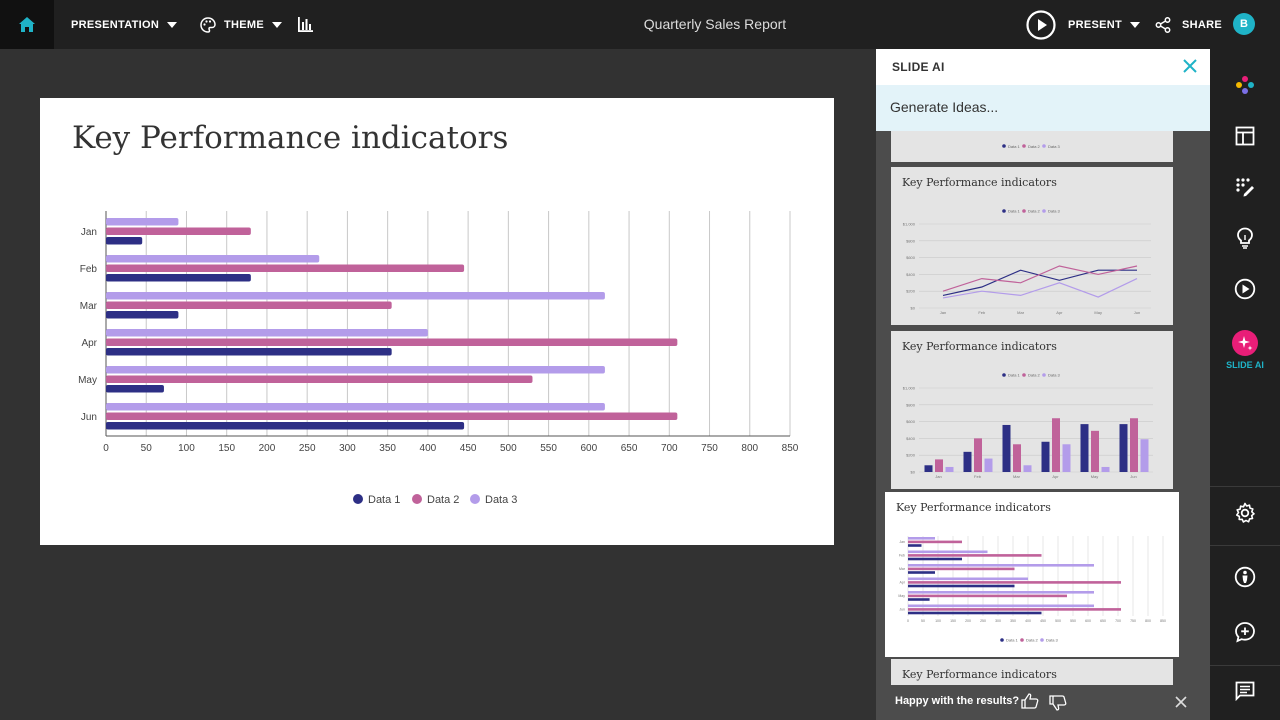  I want to click on chevron-down-icon, so click(277, 24).